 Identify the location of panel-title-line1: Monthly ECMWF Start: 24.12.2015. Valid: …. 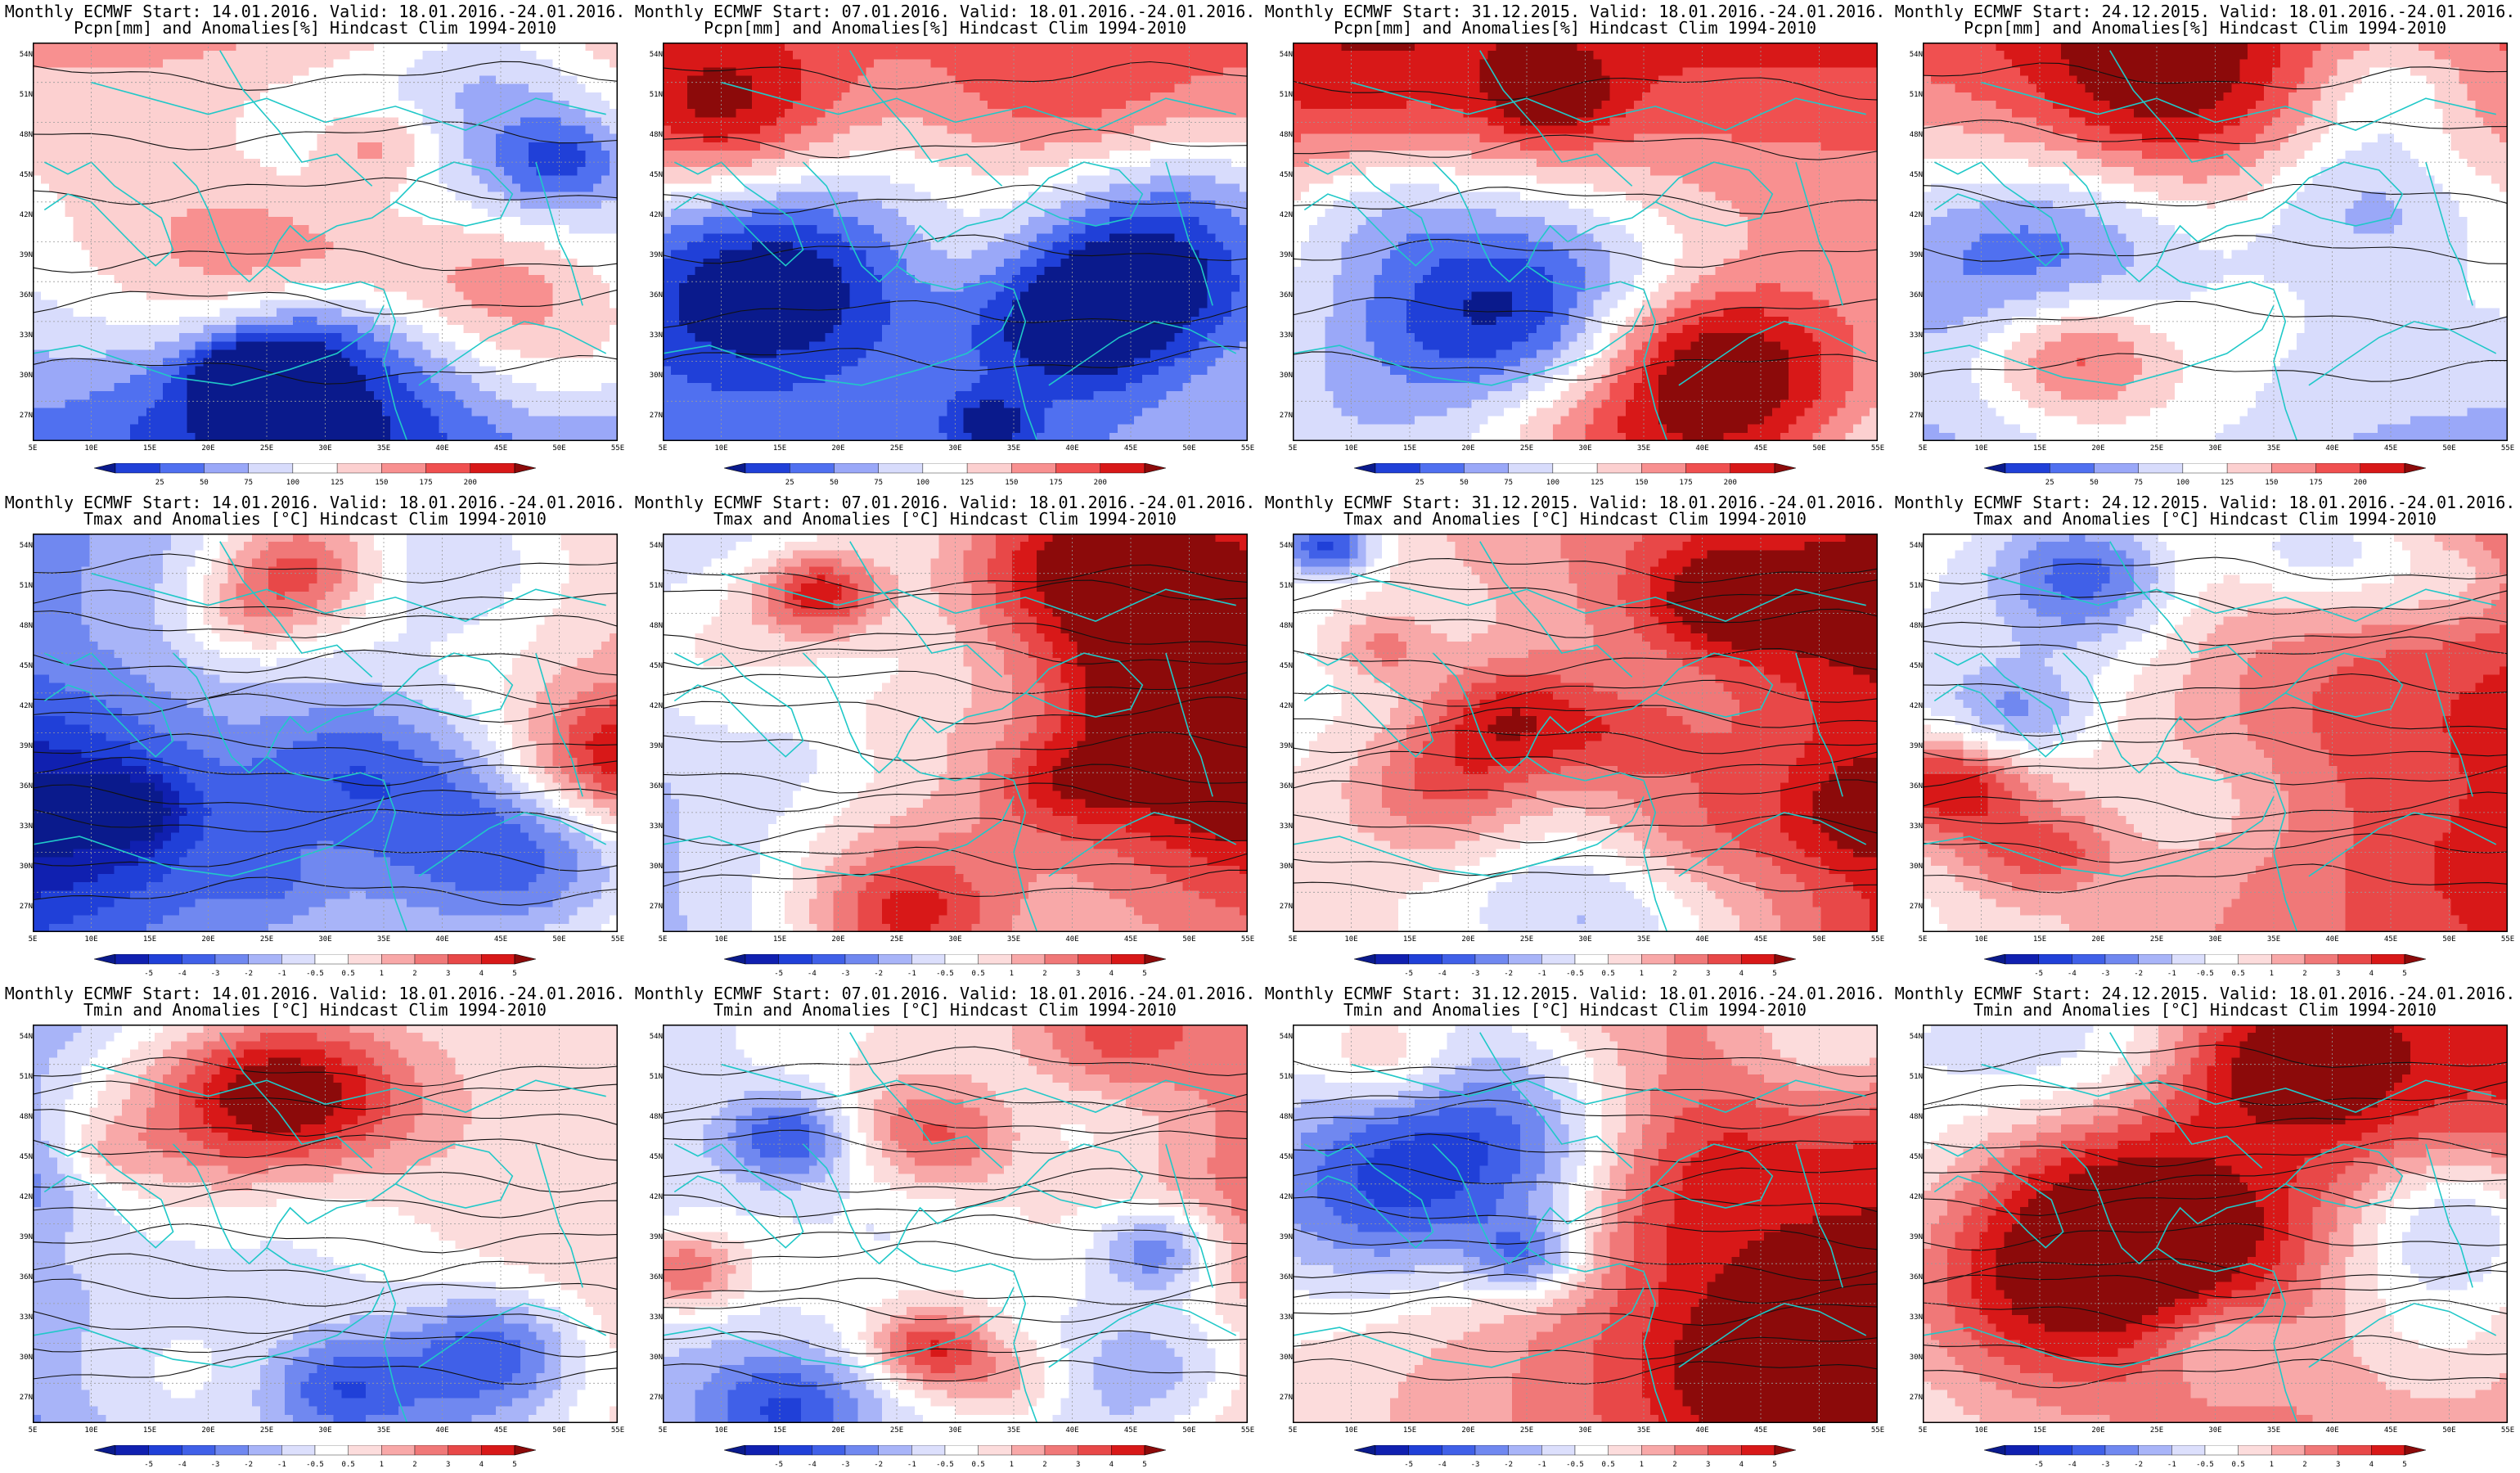
(2205, 502).